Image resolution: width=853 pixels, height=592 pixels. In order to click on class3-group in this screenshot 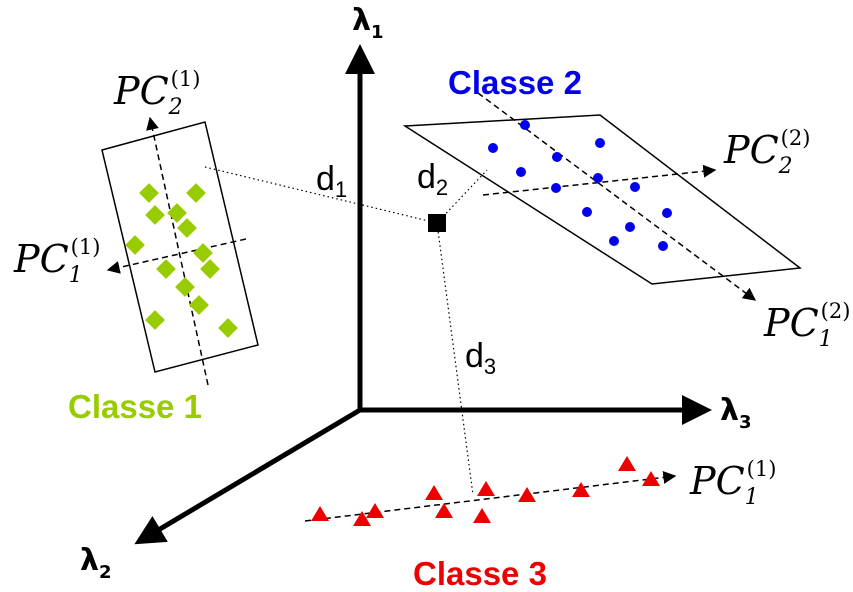, I will do `click(490, 491)`.